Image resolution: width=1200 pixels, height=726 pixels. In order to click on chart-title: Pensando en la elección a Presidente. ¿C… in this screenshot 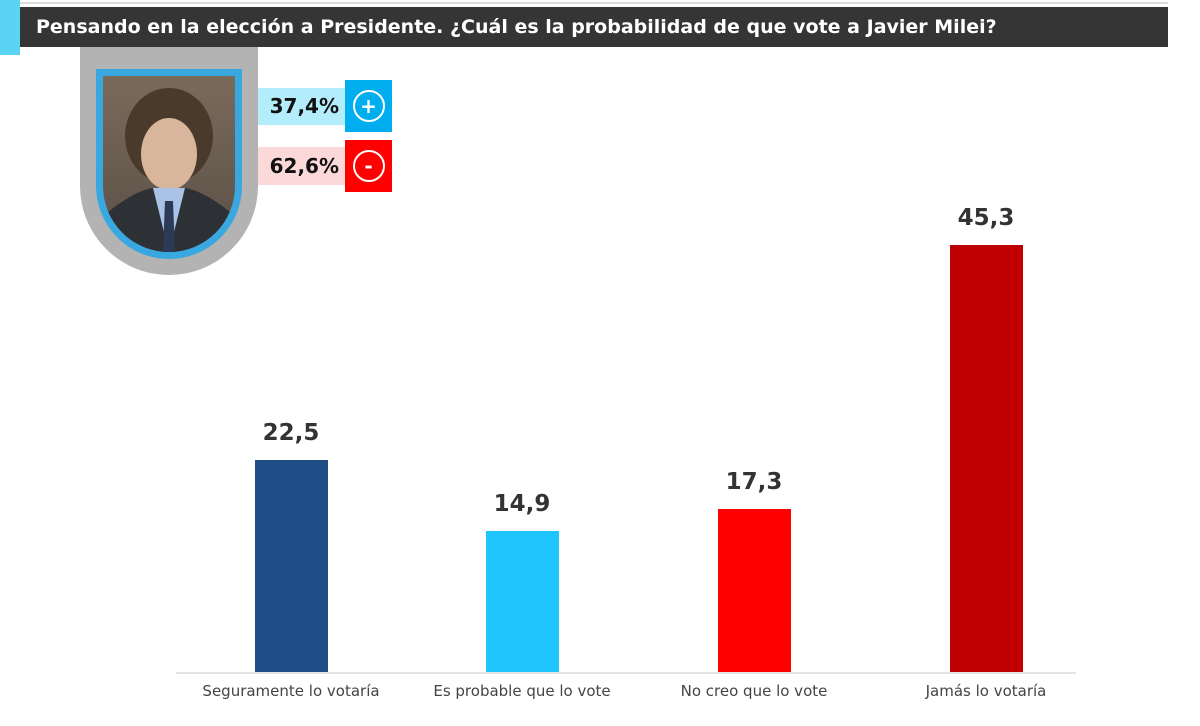, I will do `click(594, 27)`.